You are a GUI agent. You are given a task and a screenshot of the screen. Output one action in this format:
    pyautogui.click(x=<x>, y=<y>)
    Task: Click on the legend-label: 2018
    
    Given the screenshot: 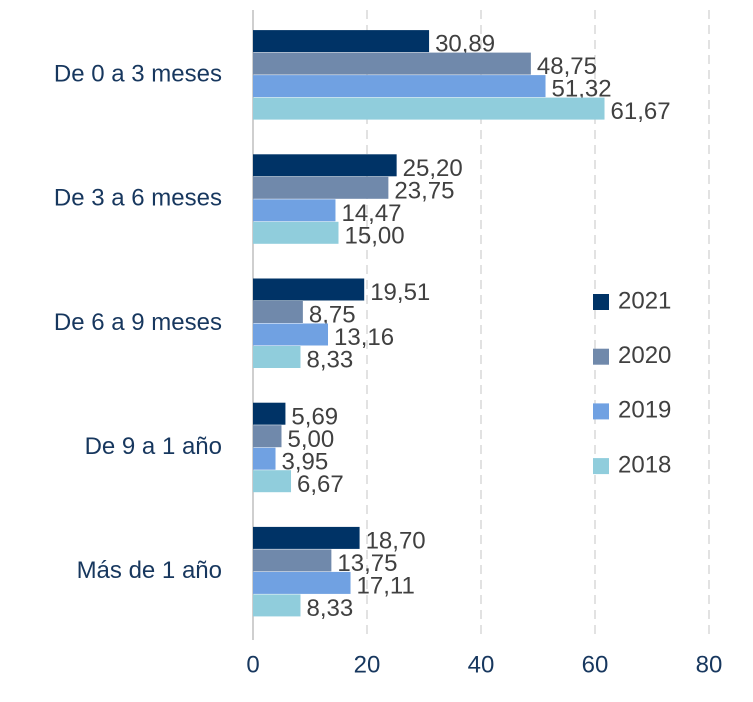 What is the action you would take?
    pyautogui.click(x=644, y=464)
    